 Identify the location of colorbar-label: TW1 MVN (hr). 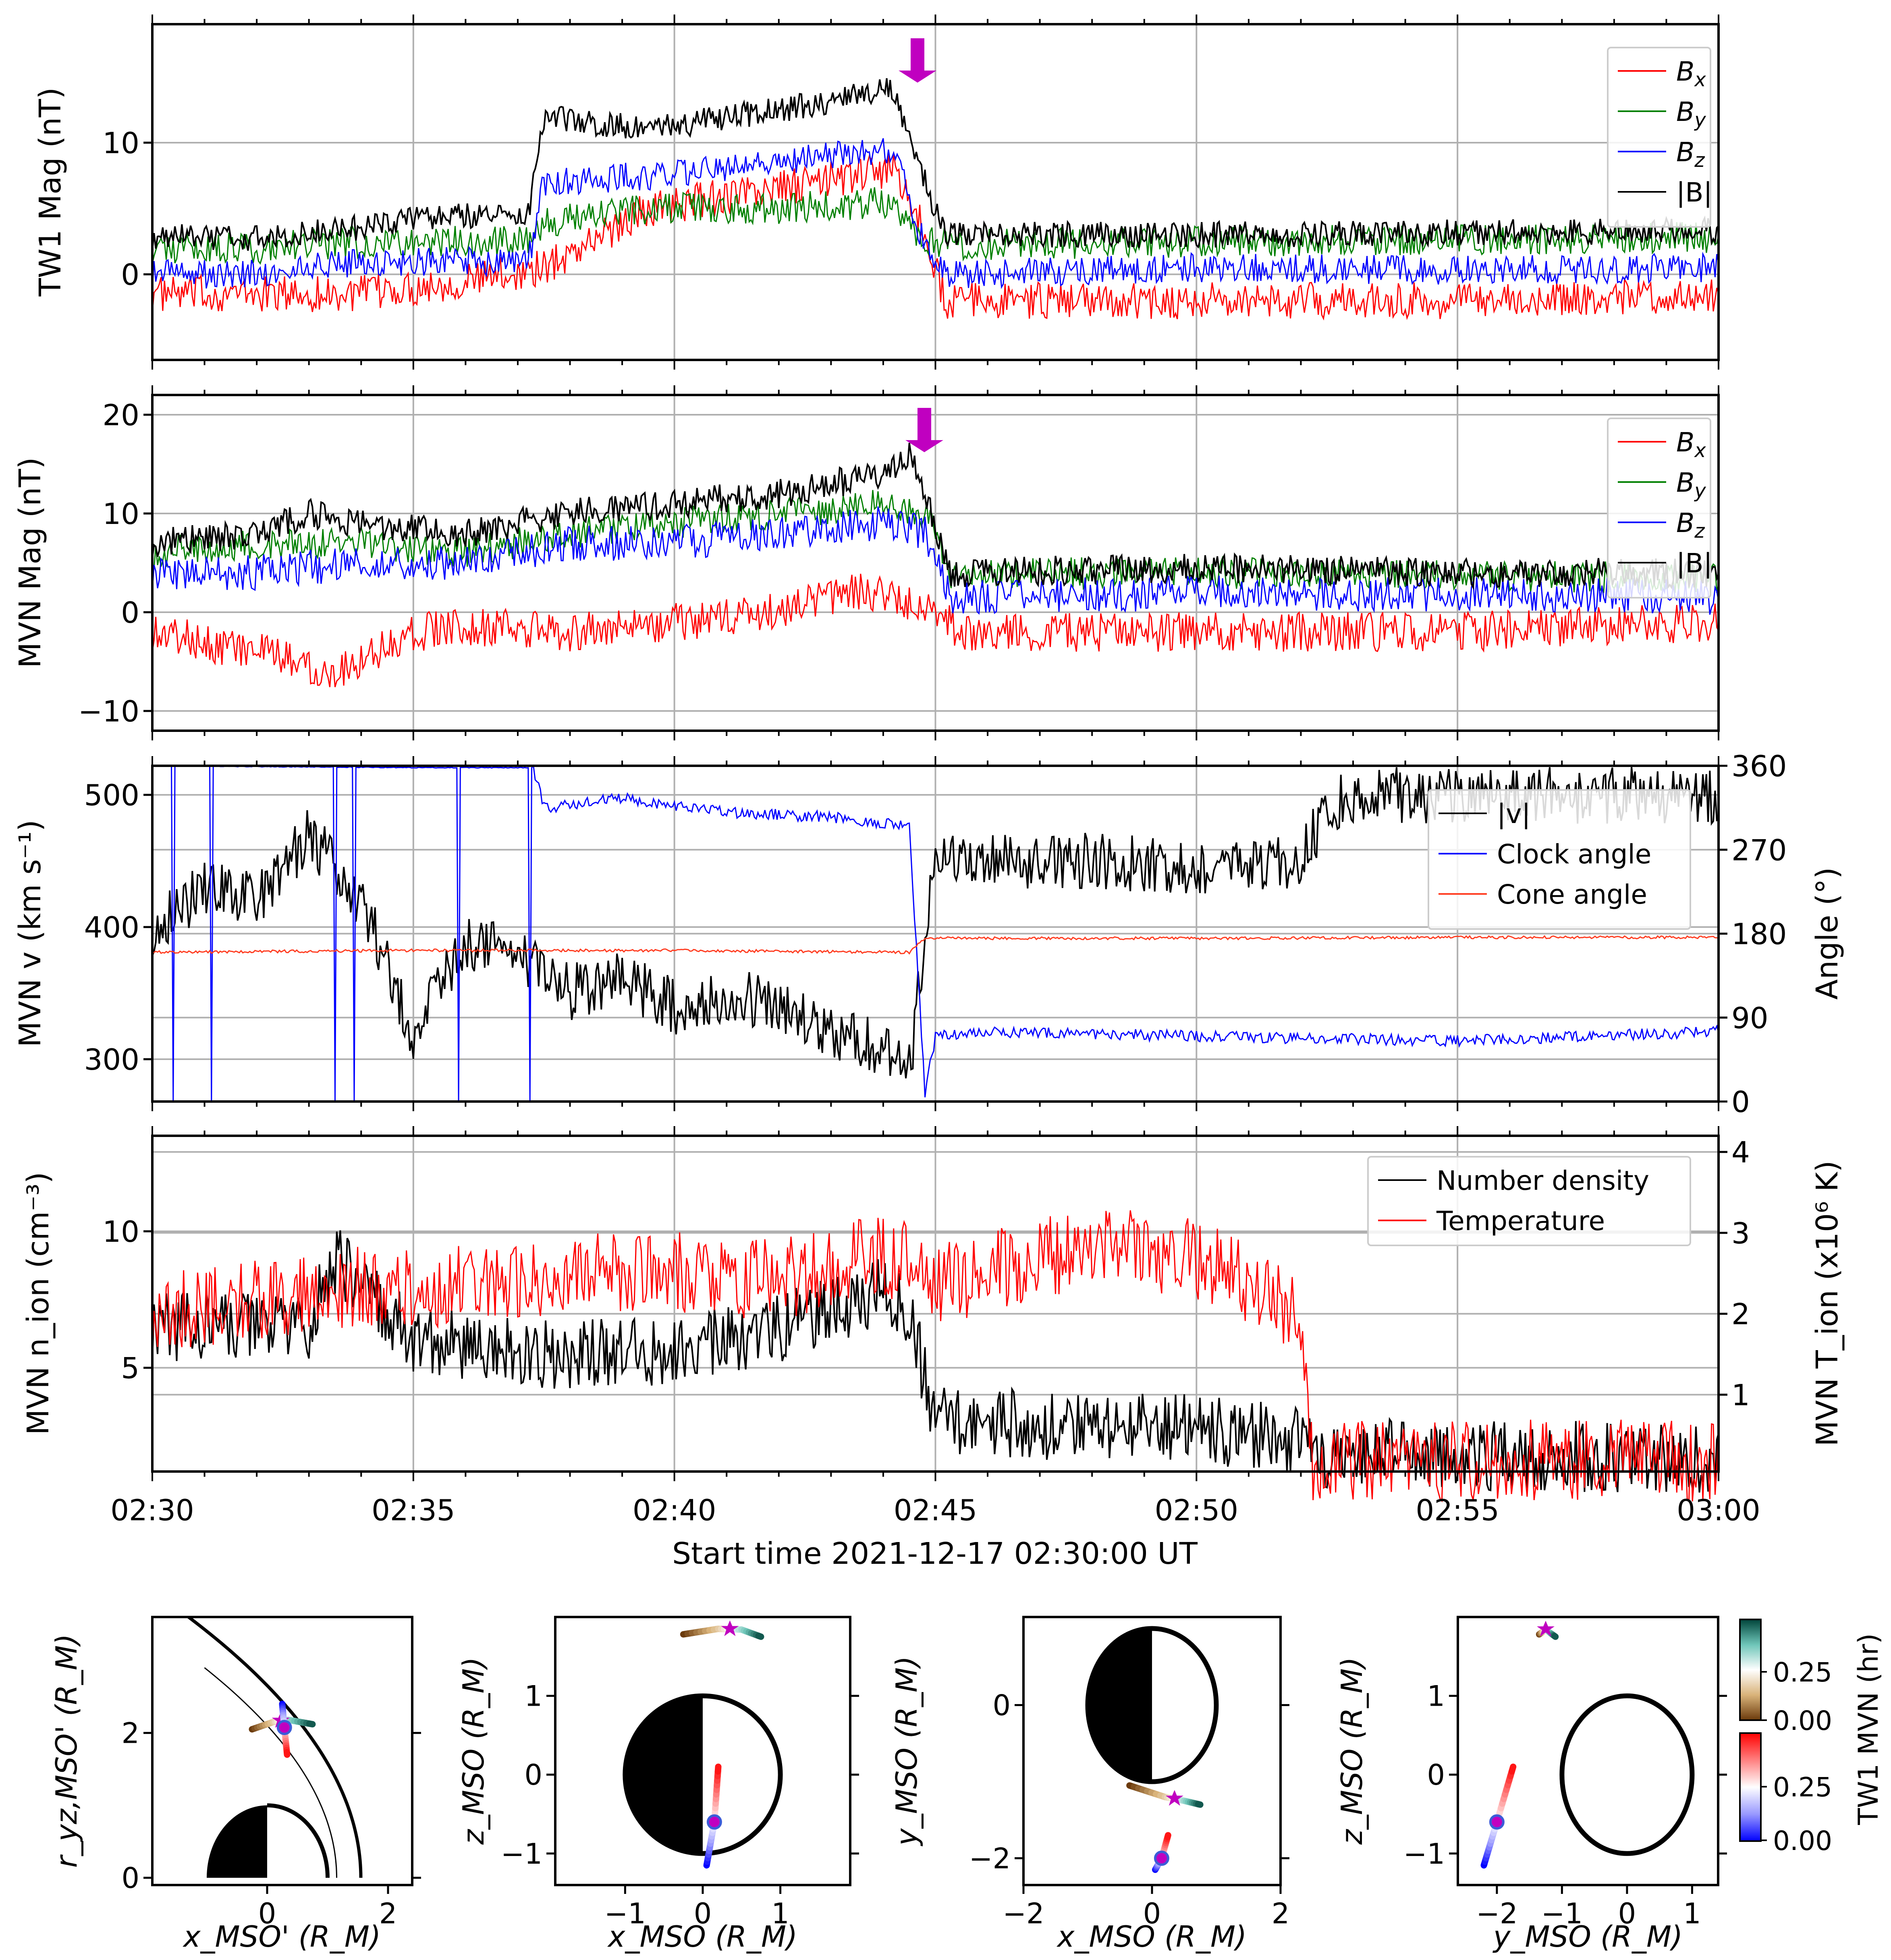
(1869, 1729).